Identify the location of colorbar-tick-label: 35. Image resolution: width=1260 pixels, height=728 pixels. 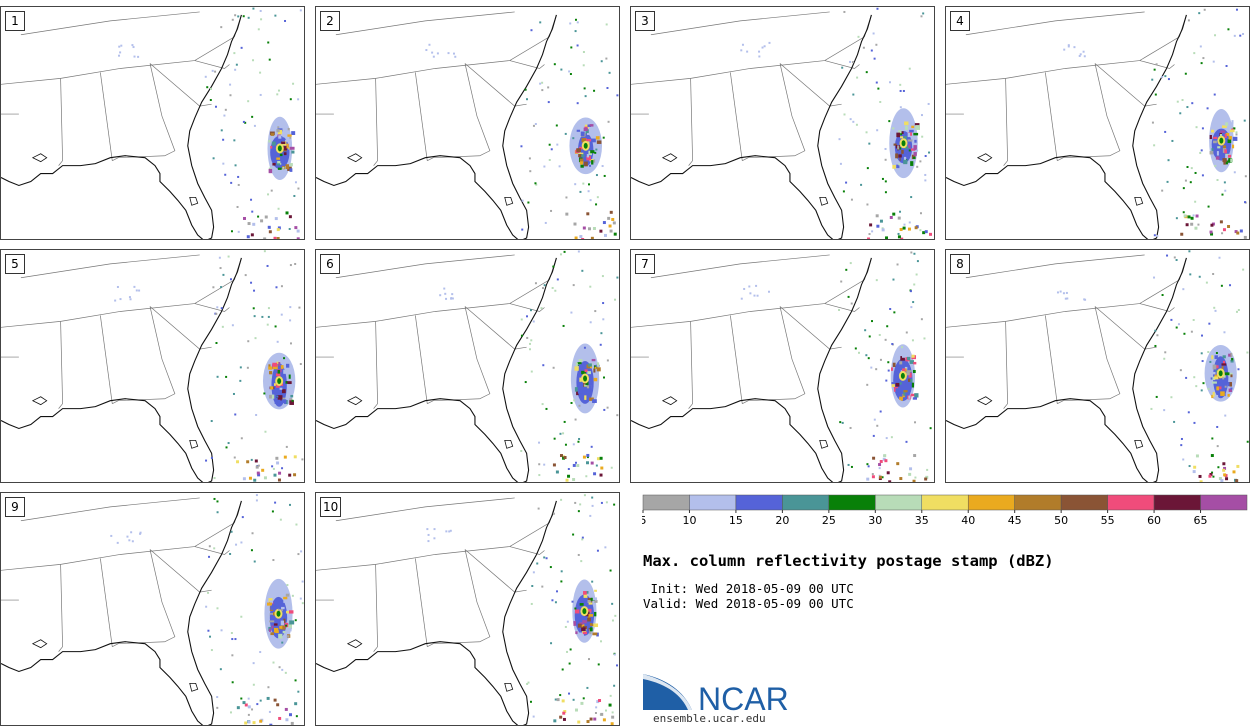
(922, 520).